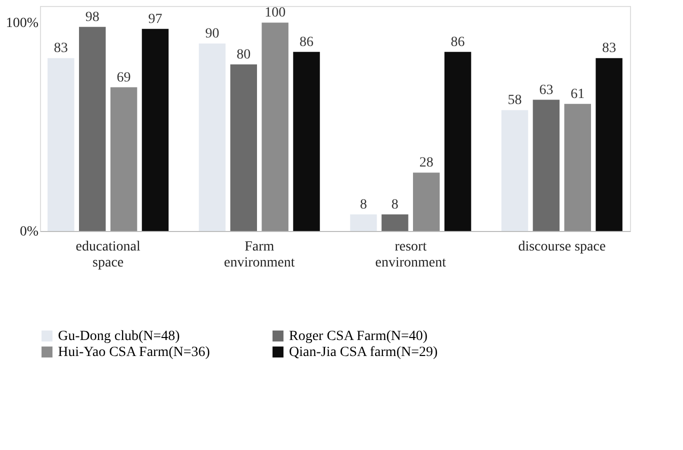  I want to click on data-label: 100, so click(275, 13).